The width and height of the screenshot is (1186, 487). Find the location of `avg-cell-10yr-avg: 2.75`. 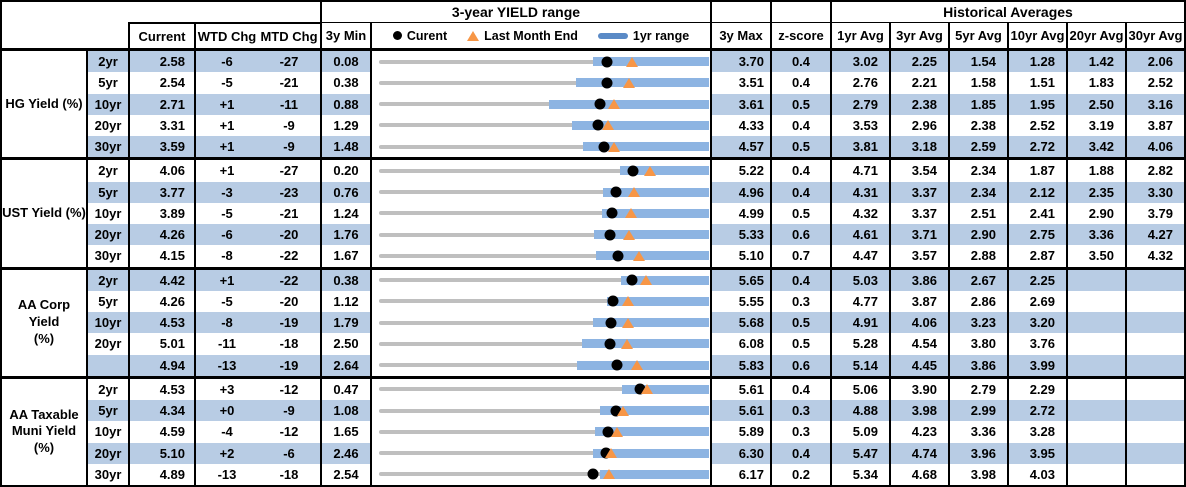

avg-cell-10yr-avg: 2.75 is located at coordinates (1038, 235).